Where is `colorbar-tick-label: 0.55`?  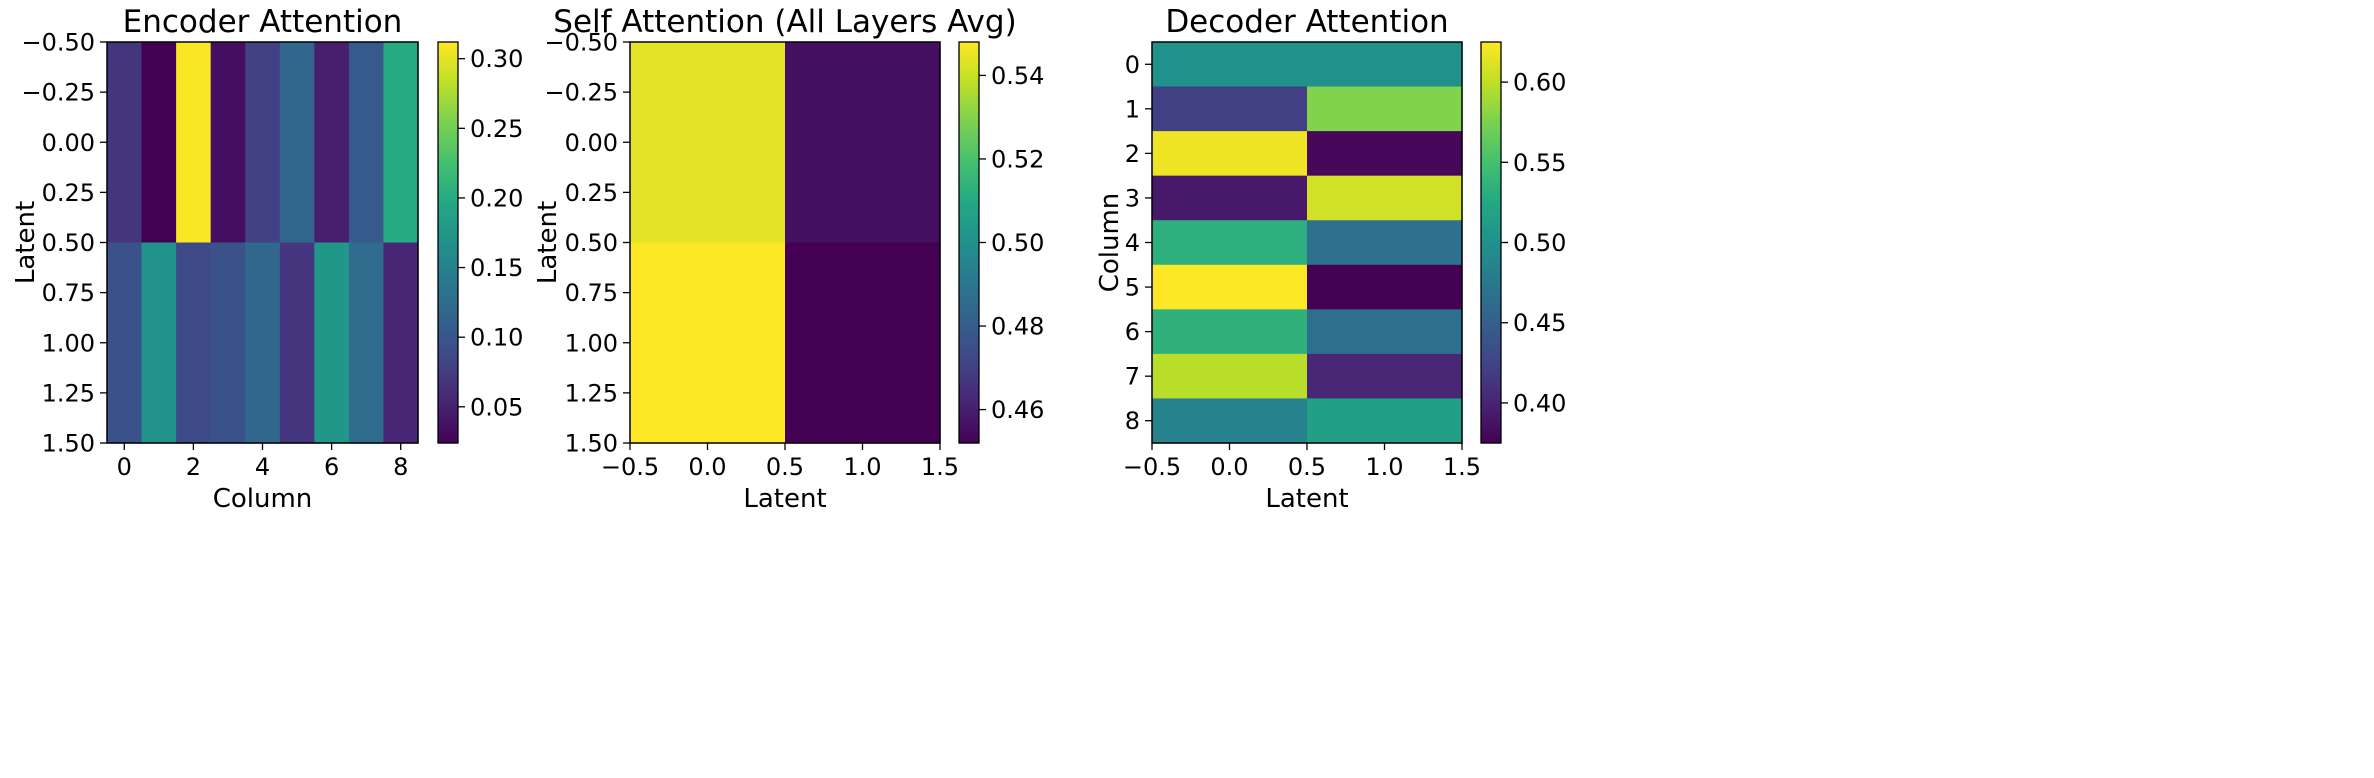 colorbar-tick-label: 0.55 is located at coordinates (1539, 163).